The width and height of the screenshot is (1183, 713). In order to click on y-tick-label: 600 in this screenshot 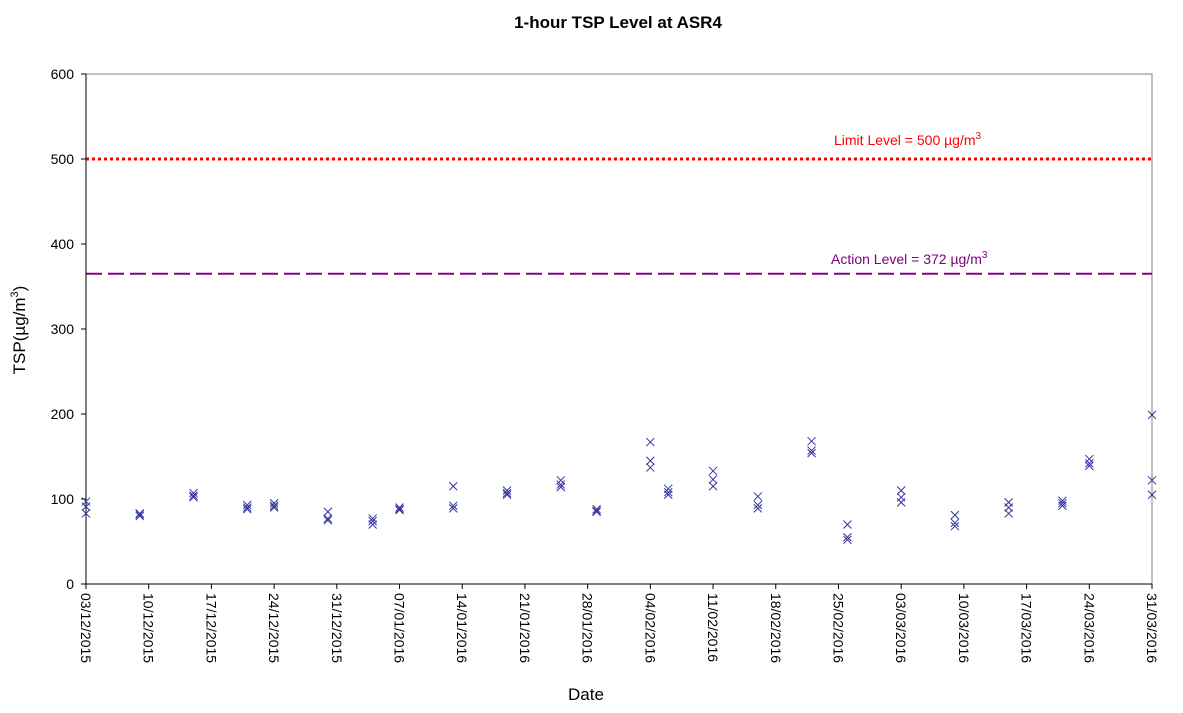, I will do `click(63, 74)`.